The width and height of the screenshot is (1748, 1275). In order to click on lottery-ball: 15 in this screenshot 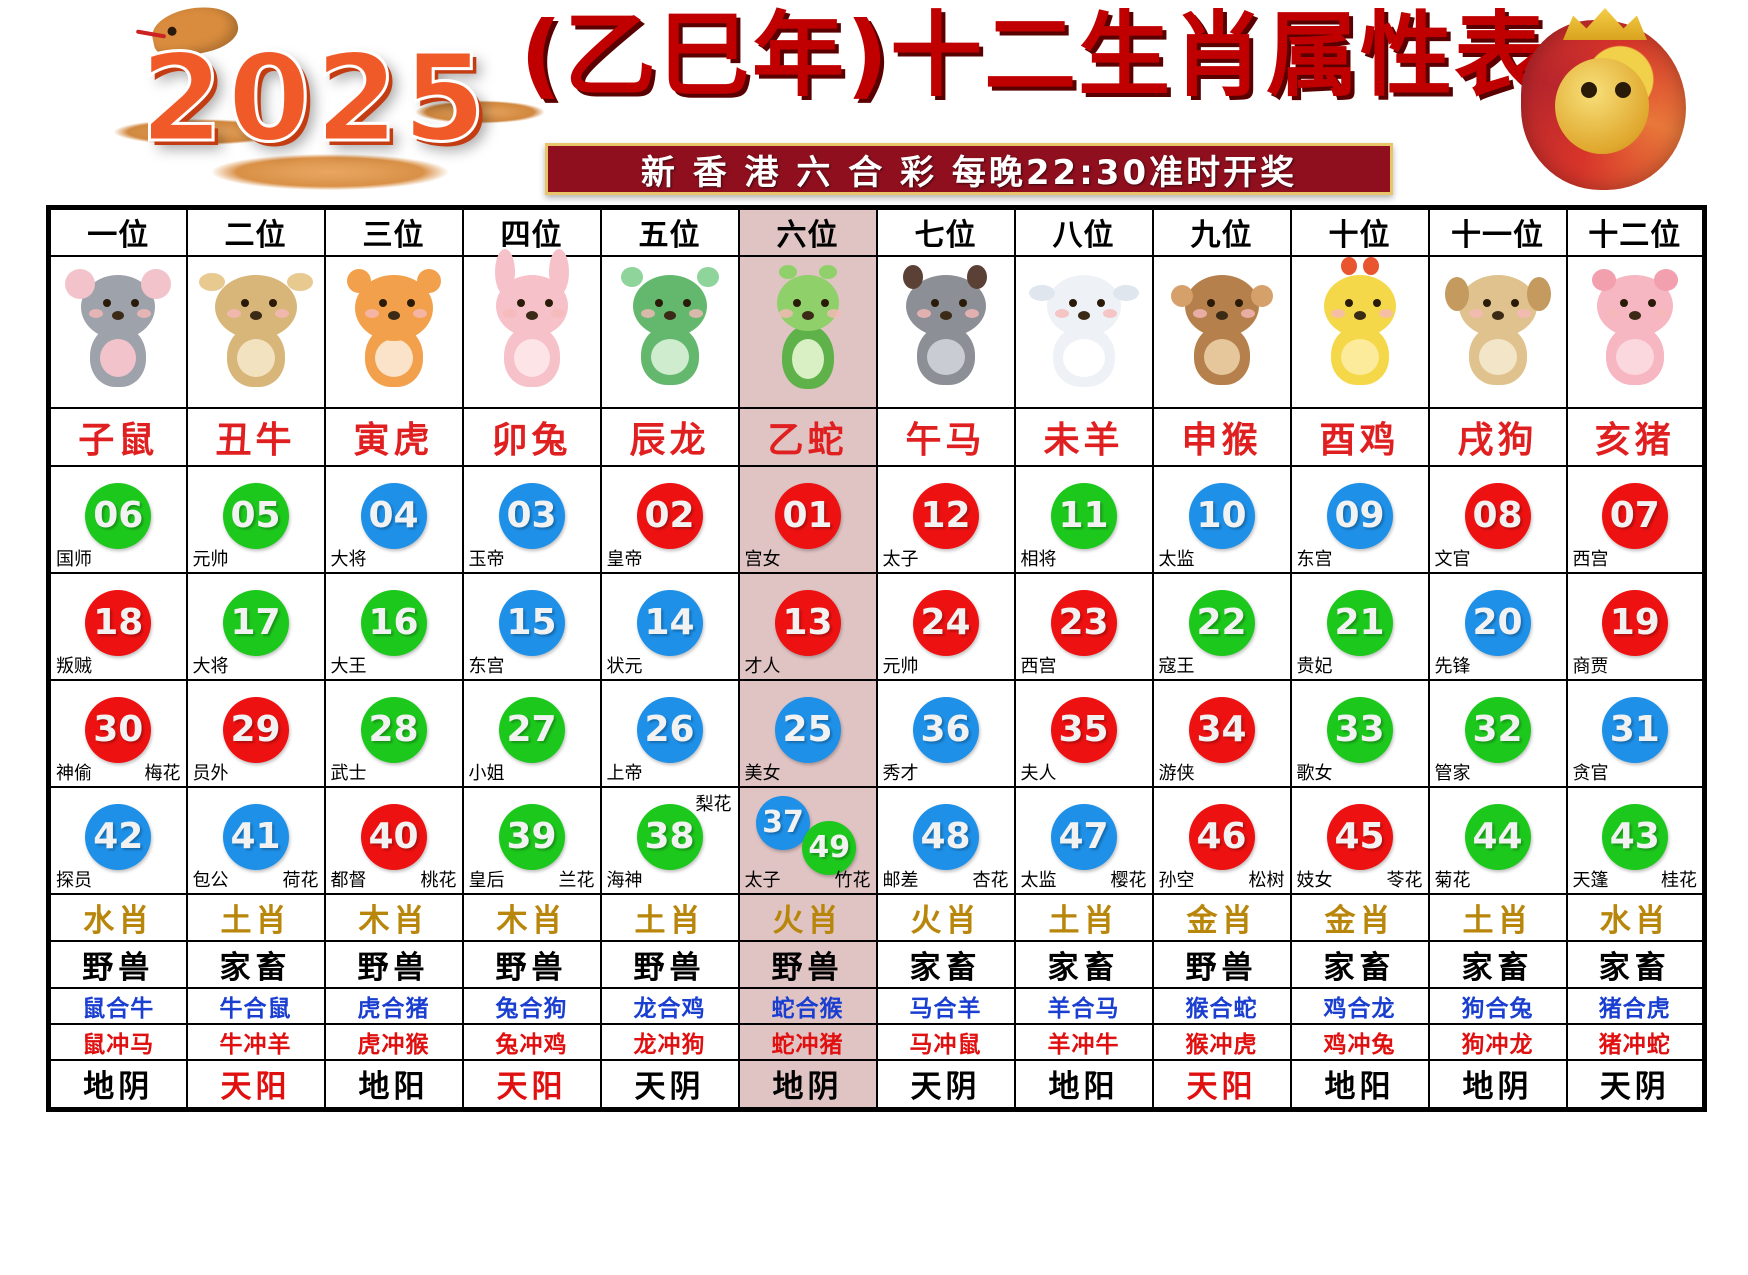, I will do `click(531, 622)`.